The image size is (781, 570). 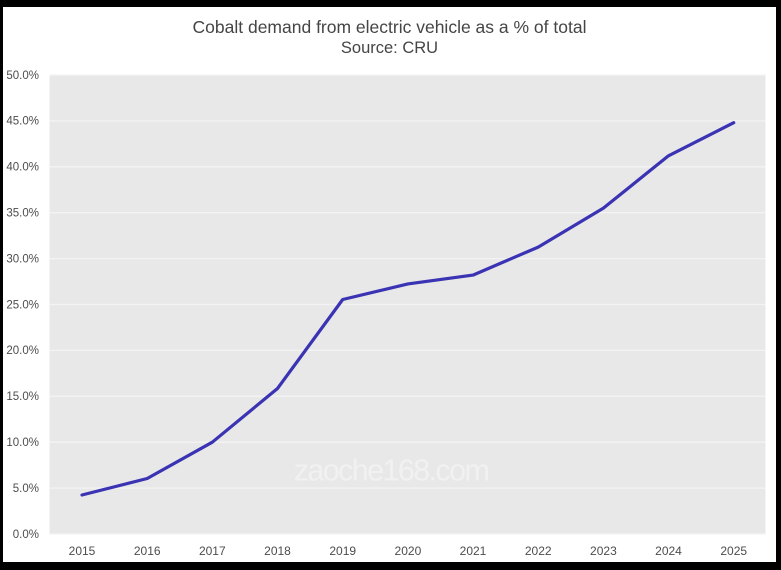 What do you see at coordinates (603, 551) in the screenshot?
I see `svg-text: 2023` at bounding box center [603, 551].